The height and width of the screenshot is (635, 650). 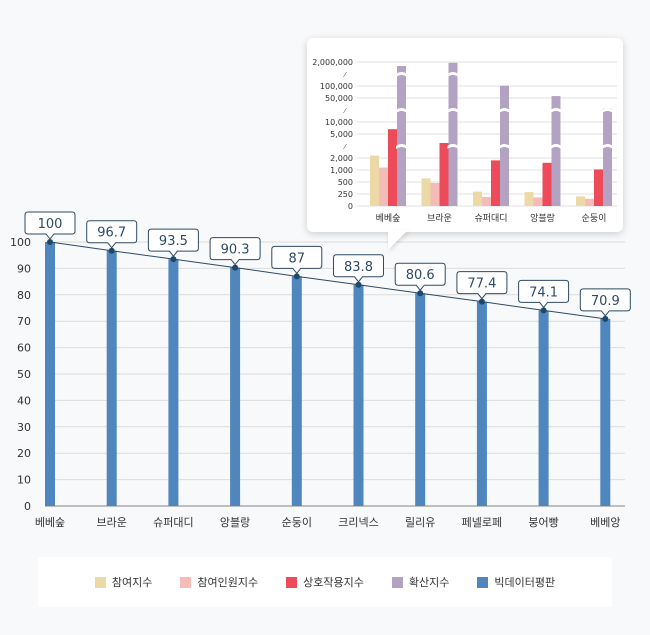 What do you see at coordinates (24, 321) in the screenshot?
I see `y-tick-label: 70` at bounding box center [24, 321].